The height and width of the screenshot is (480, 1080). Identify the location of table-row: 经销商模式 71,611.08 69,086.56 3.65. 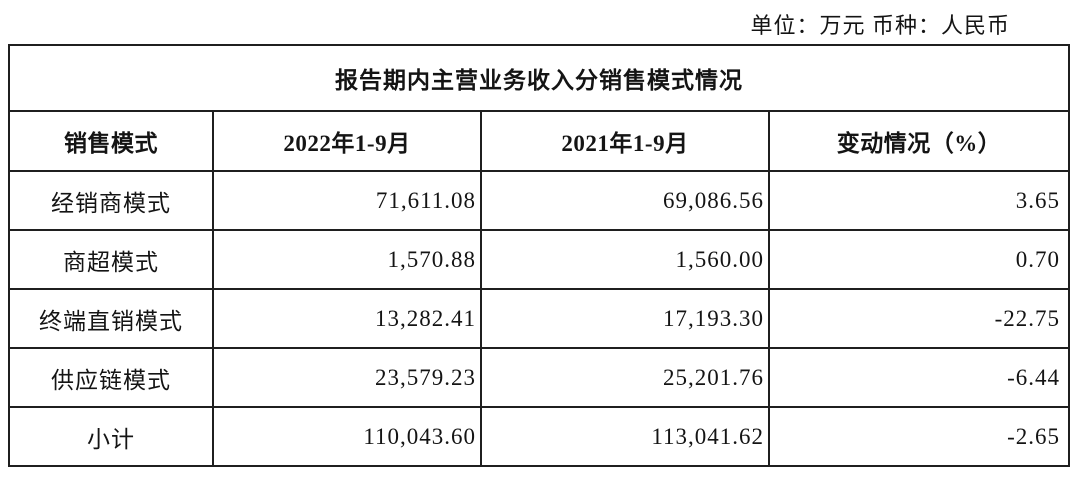
(539, 200).